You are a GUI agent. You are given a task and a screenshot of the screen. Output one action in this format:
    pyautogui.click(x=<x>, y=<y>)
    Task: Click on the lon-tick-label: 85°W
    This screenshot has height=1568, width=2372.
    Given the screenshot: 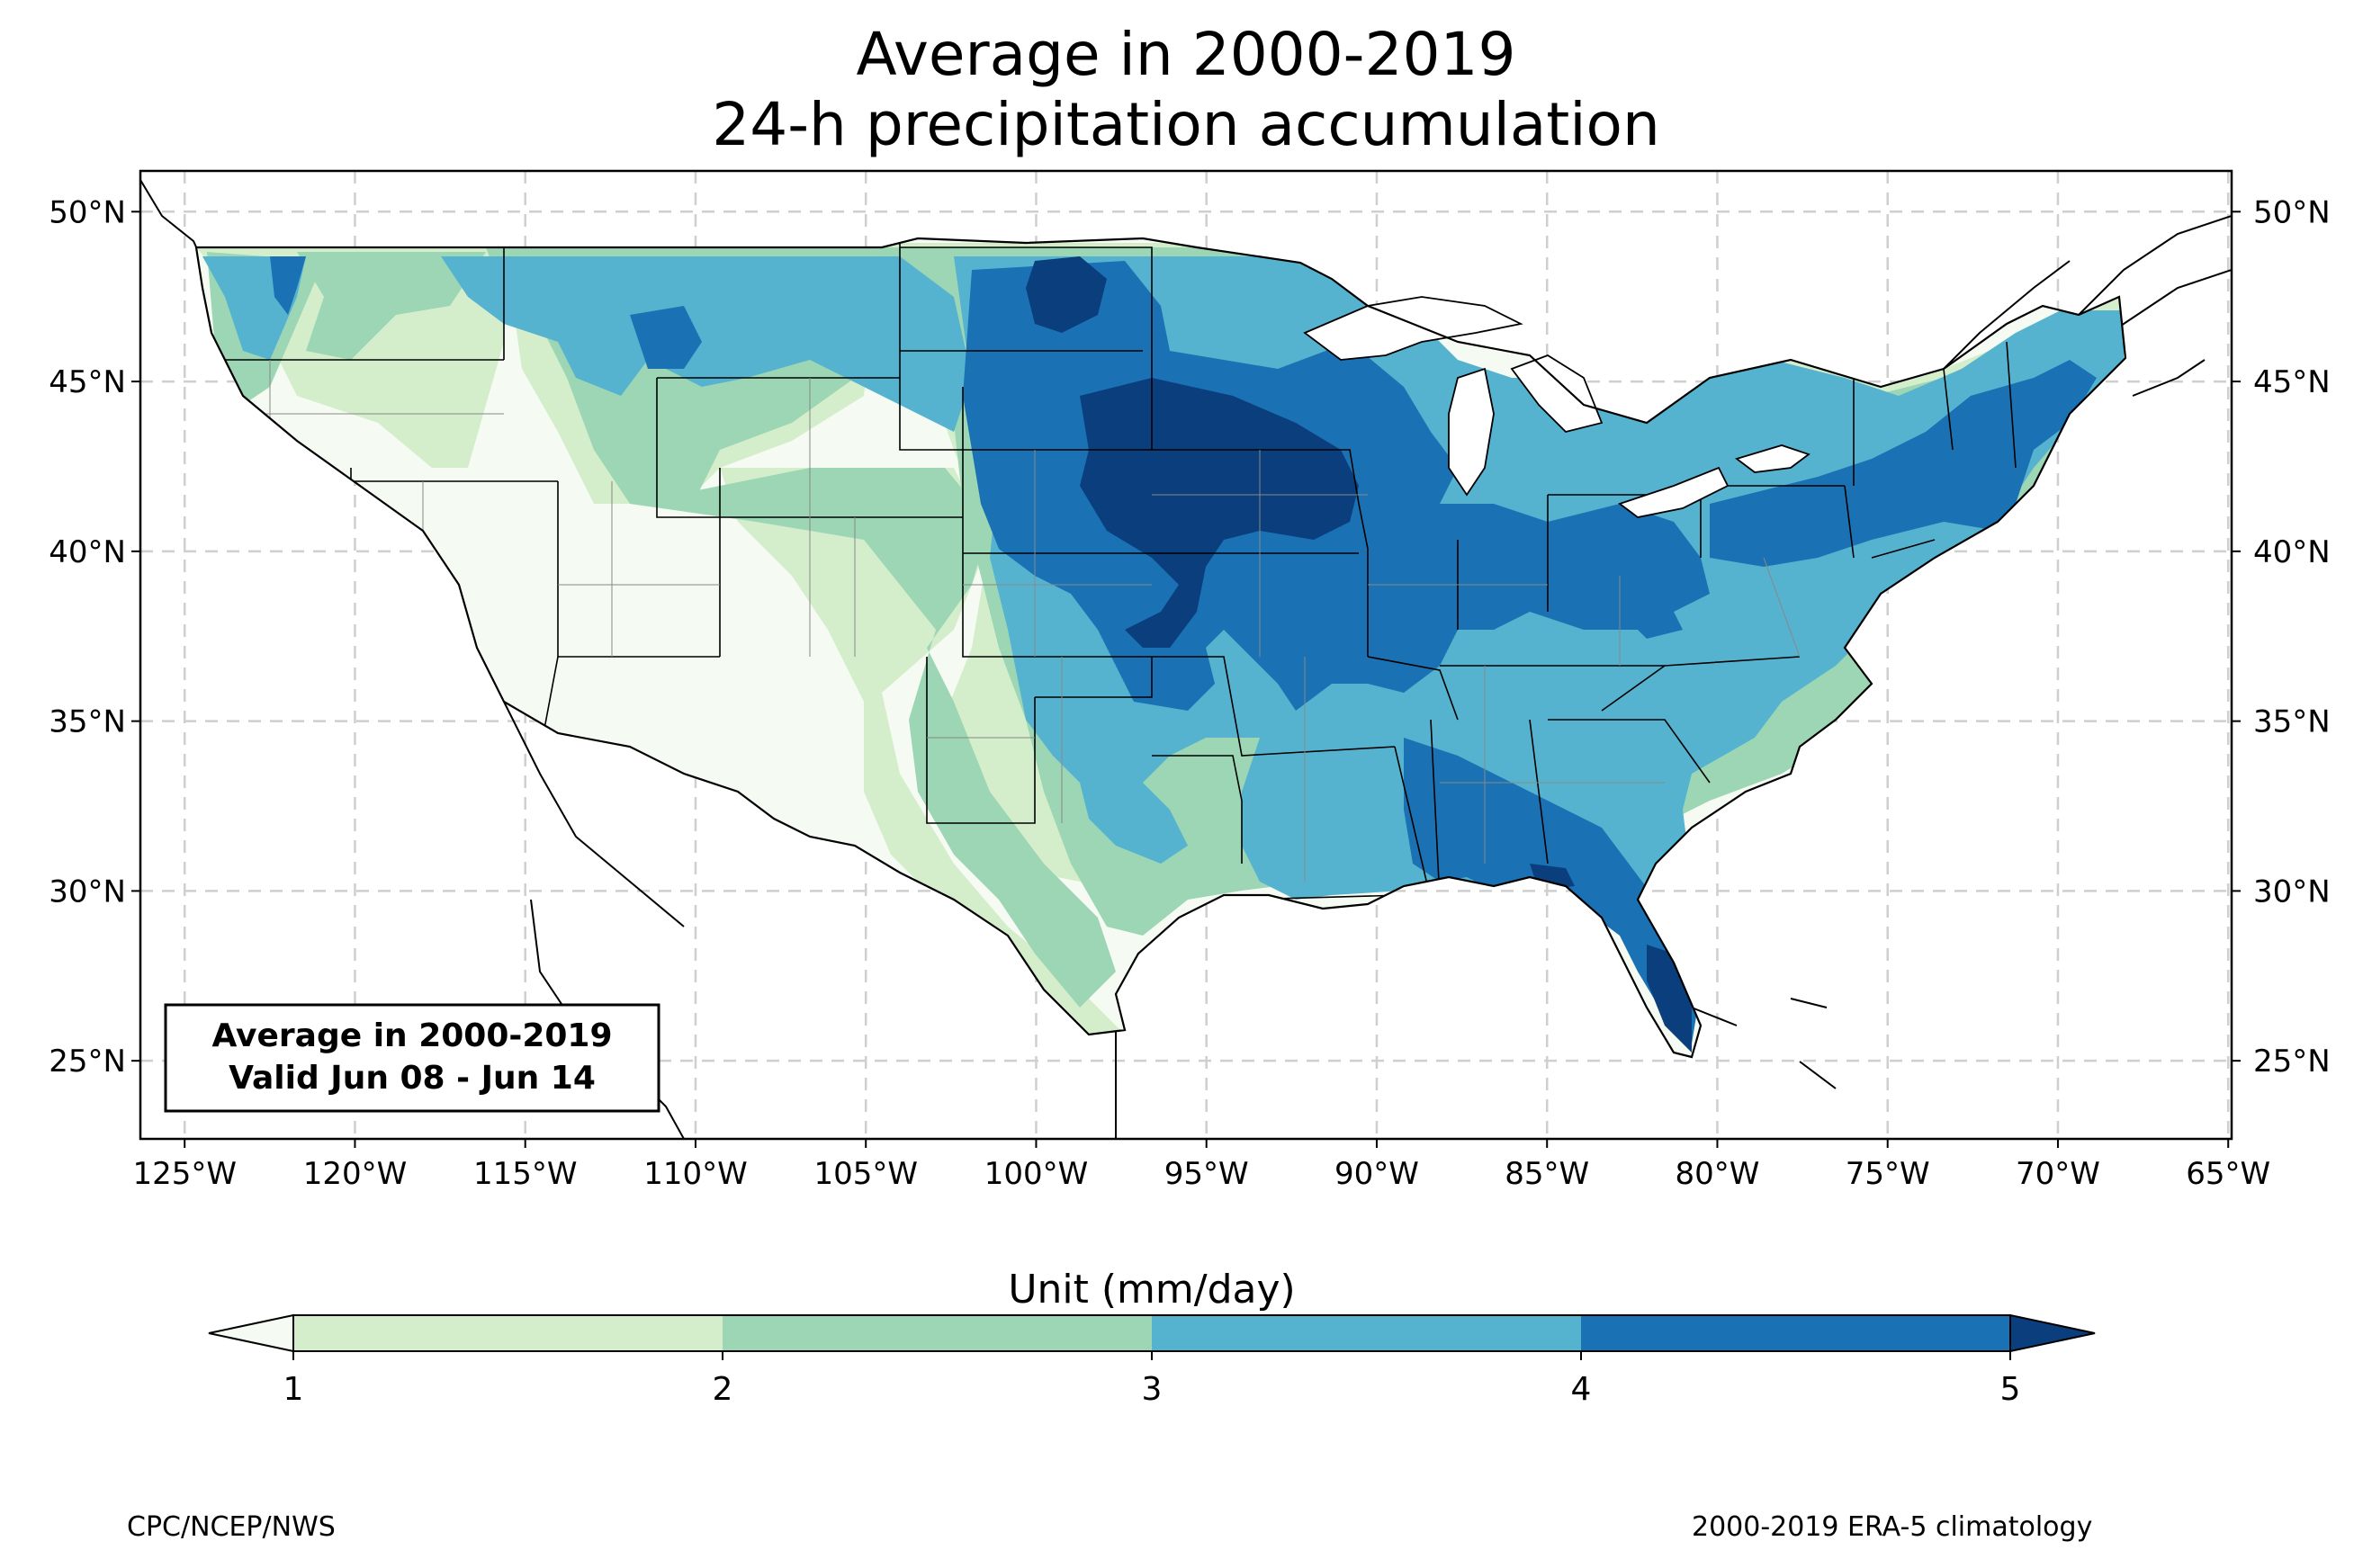 What is the action you would take?
    pyautogui.click(x=1547, y=1174)
    